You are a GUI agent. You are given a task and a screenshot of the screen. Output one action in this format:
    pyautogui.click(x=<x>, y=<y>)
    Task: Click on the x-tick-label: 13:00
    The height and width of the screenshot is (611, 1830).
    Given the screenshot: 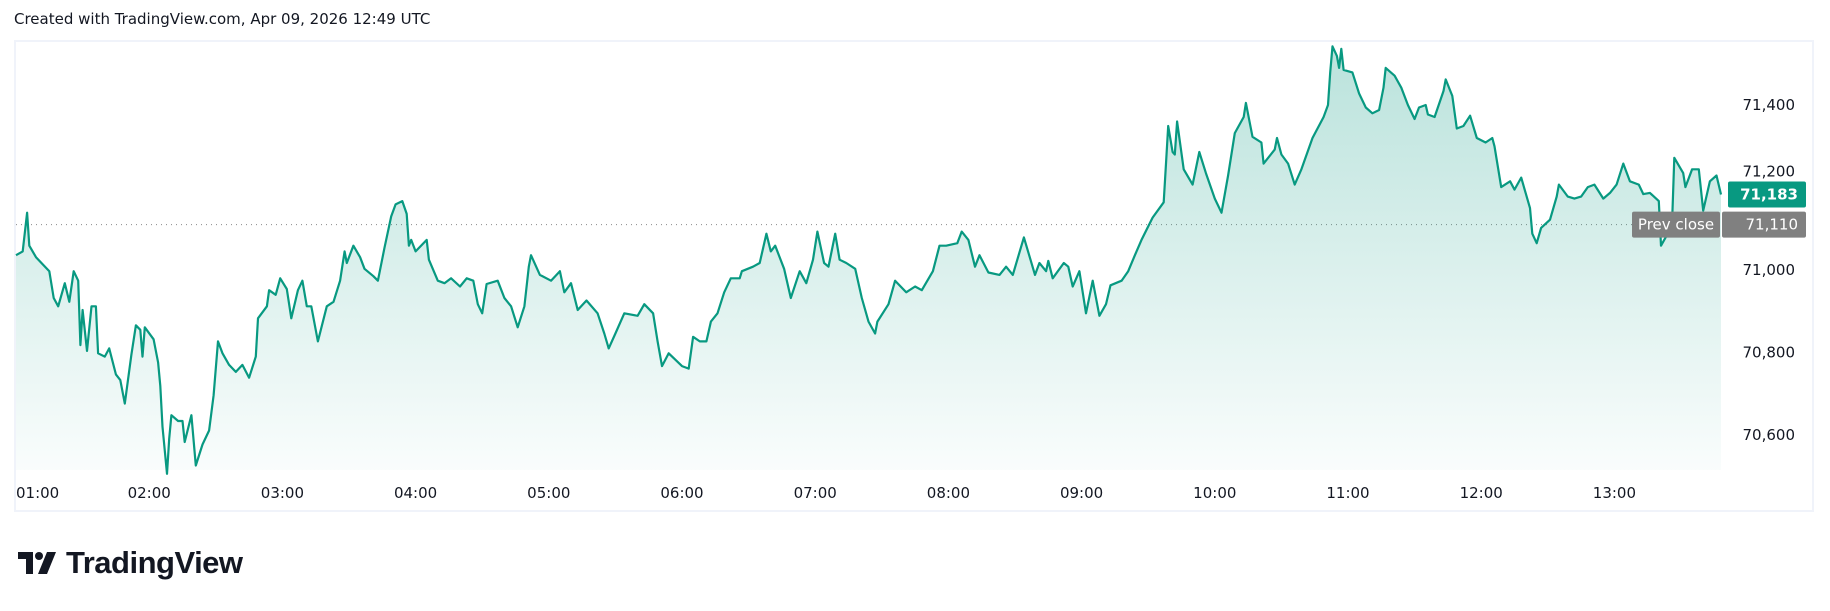 What is the action you would take?
    pyautogui.click(x=1614, y=493)
    